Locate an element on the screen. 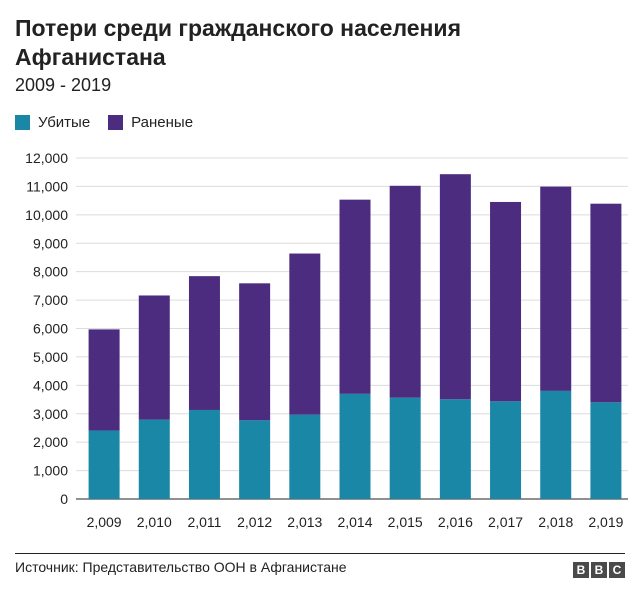 Image resolution: width=640 pixels, height=597 pixels. x-tick-label: 2,019 is located at coordinates (605, 522).